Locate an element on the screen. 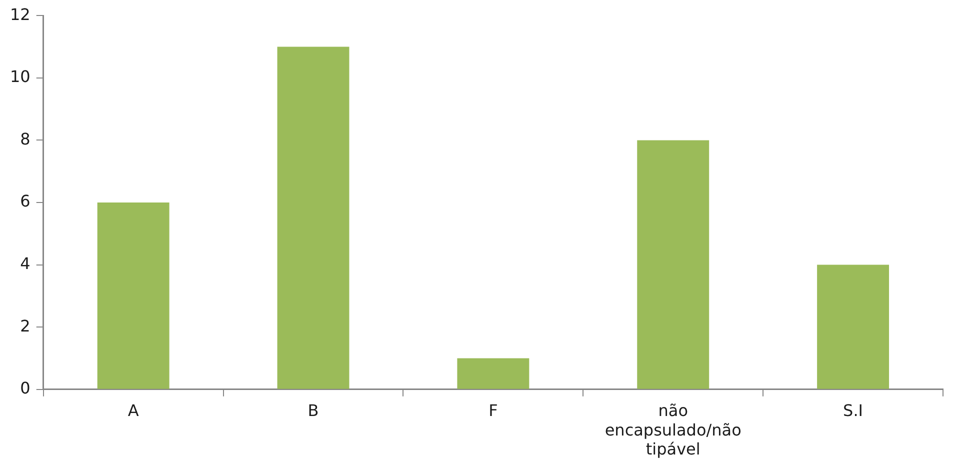  y-tick-label: 4 is located at coordinates (25, 263).